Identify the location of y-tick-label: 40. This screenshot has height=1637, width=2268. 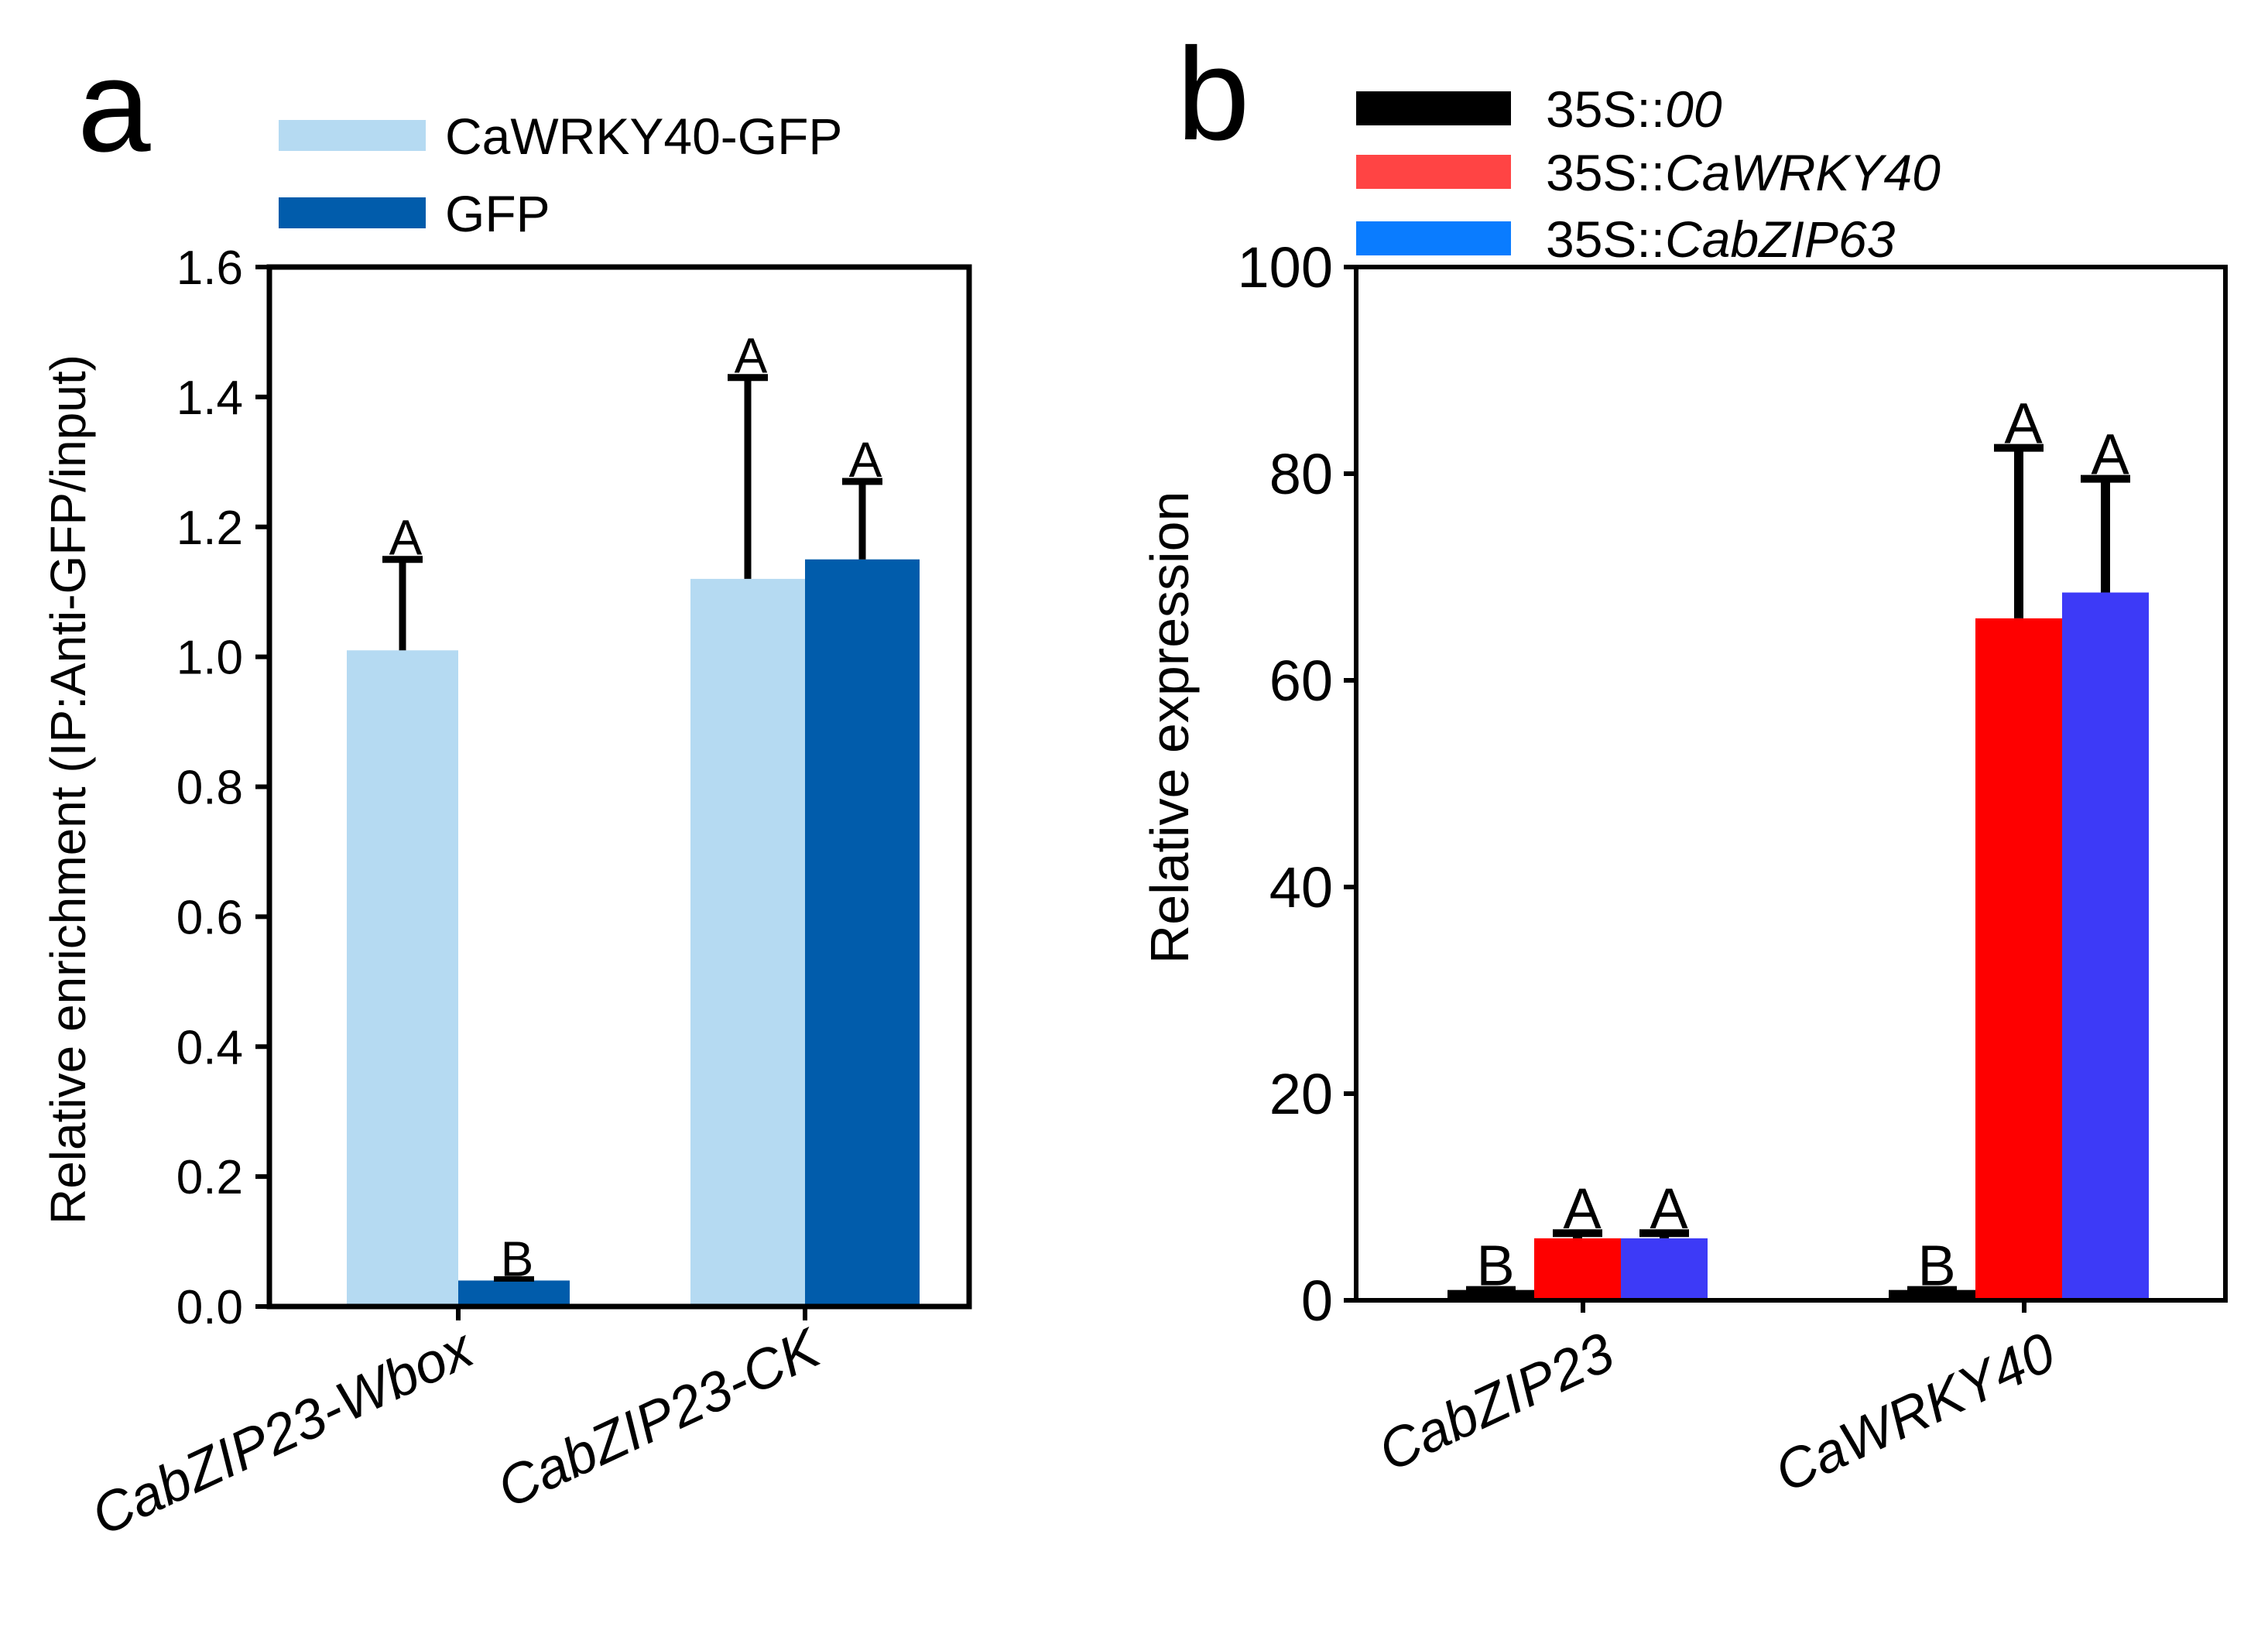
(1301, 888).